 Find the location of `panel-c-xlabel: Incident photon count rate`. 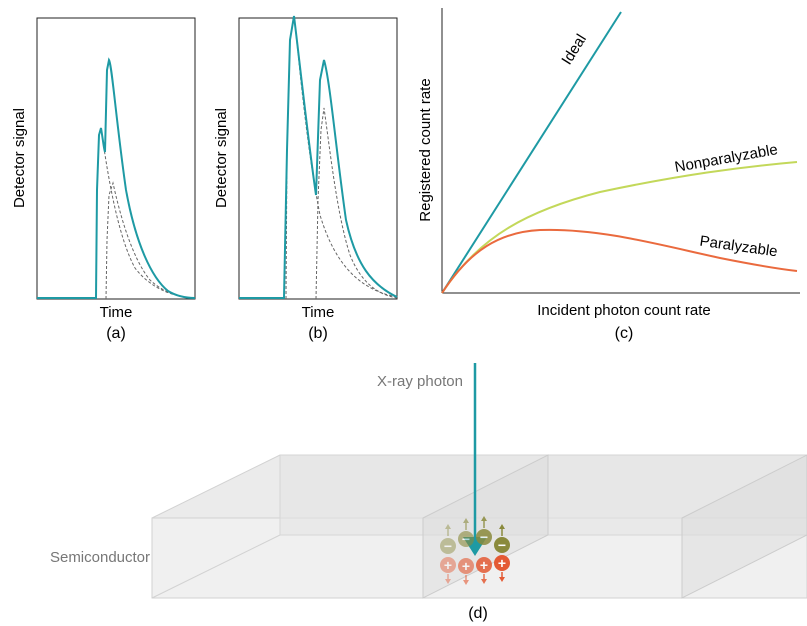

panel-c-xlabel: Incident photon count rate is located at coordinates (623, 310).